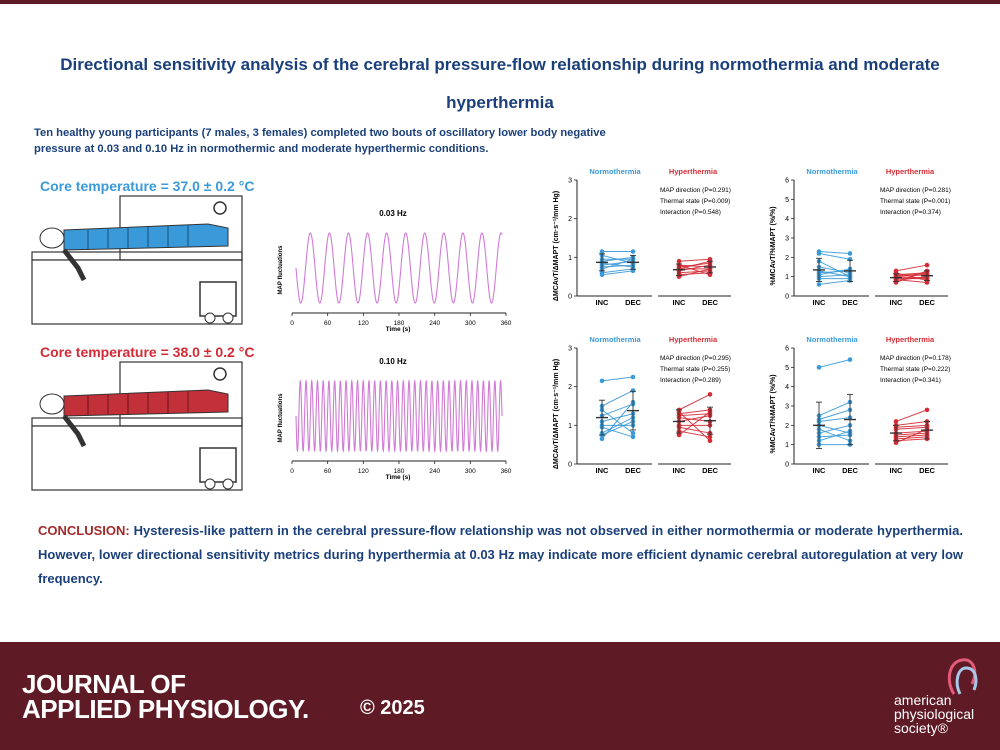 The image size is (1000, 750). I want to click on stat-thermal-state: Thermal state (P=0.222), so click(915, 369).